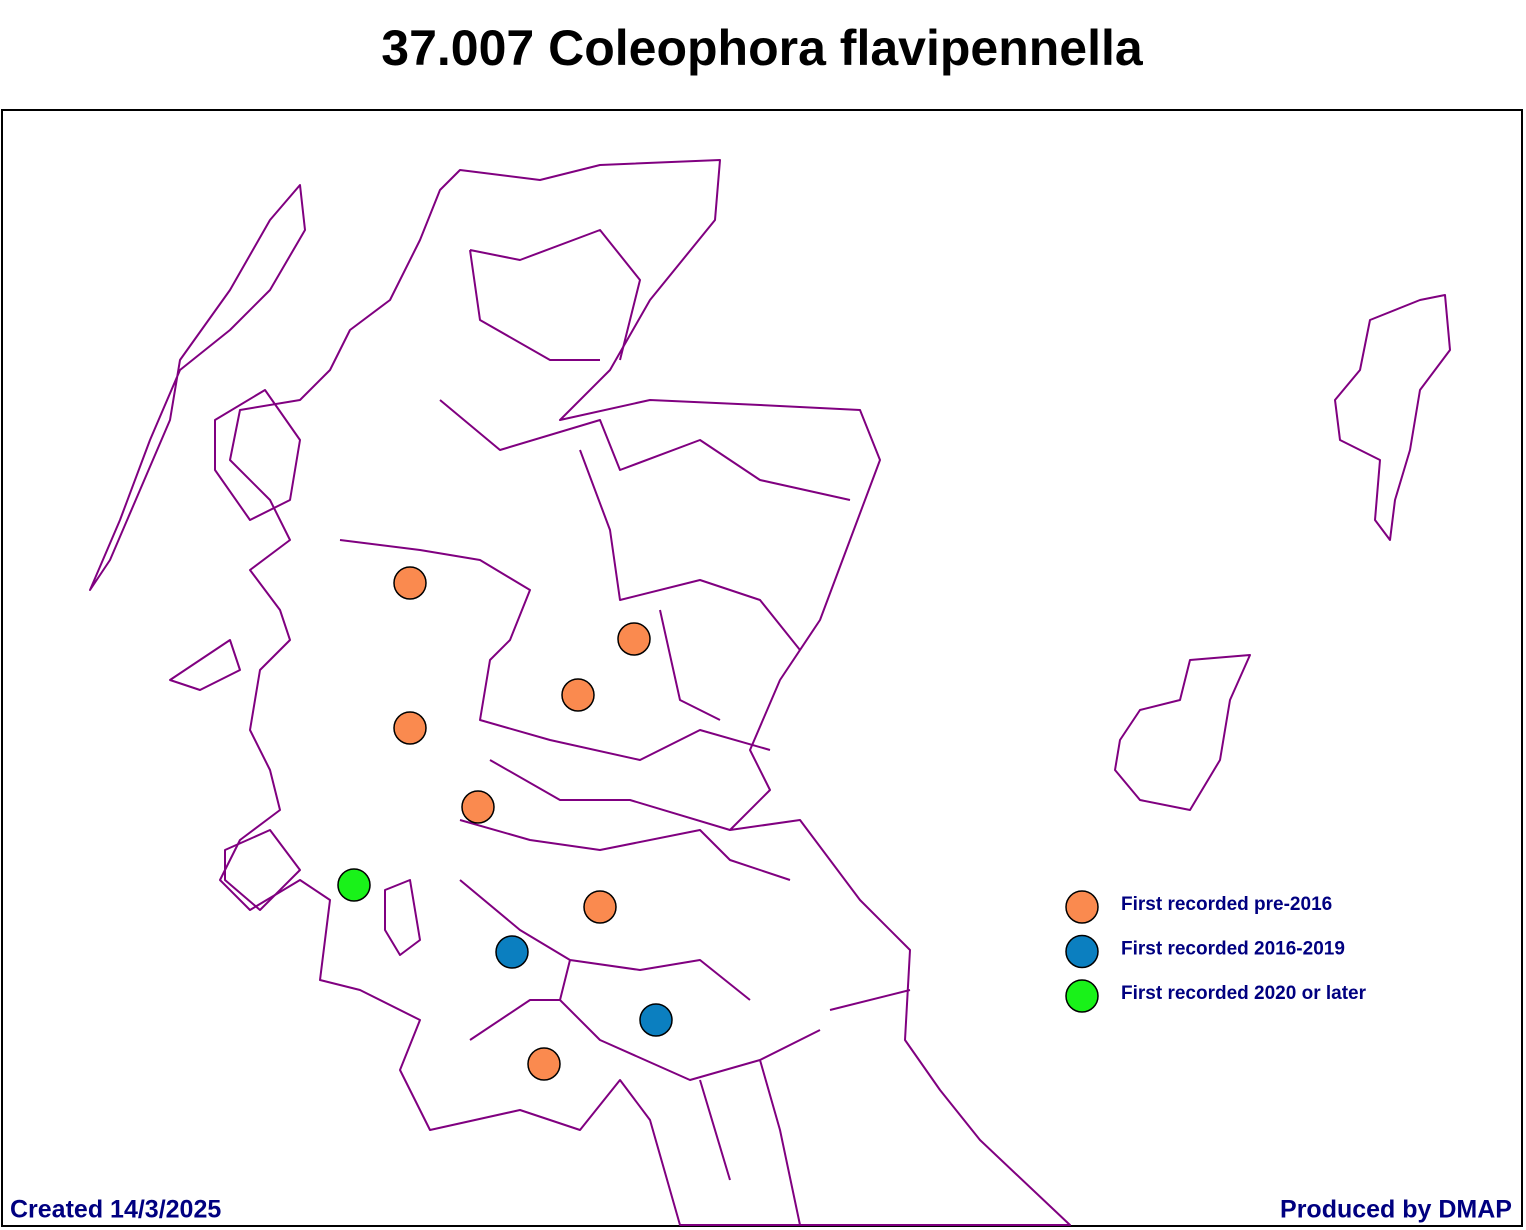 This screenshot has height=1230, width=1526. Describe the element at coordinates (115, 1210) in the screenshot. I see `created-date: Created 14/3/2025` at that location.